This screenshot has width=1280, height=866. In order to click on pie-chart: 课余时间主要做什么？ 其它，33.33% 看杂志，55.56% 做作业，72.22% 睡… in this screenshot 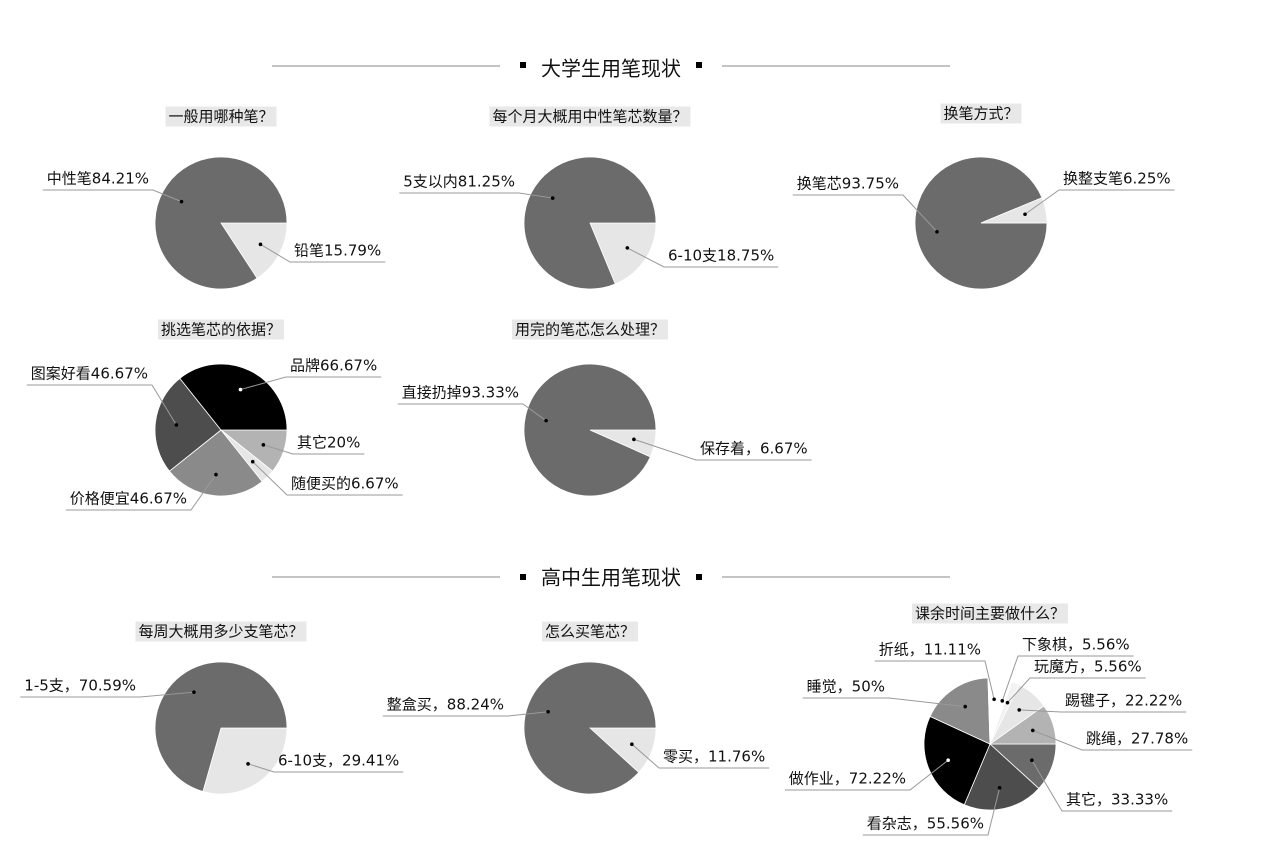, I will do `click(988, 719)`.